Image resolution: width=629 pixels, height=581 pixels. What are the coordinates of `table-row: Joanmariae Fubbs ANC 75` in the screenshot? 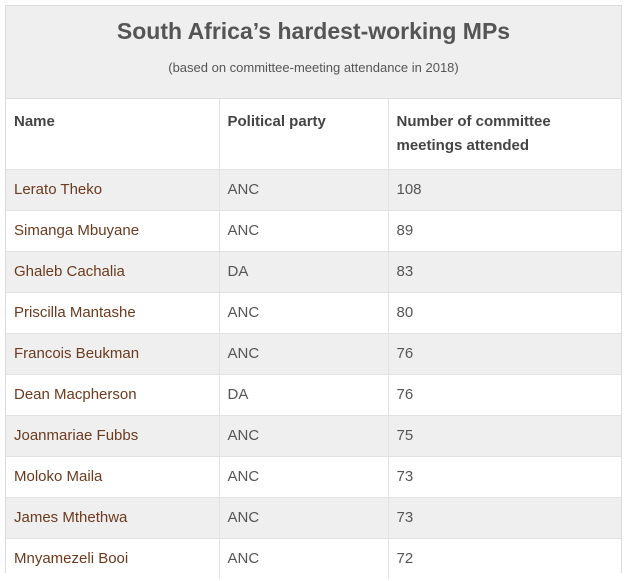 It's located at (313, 436).